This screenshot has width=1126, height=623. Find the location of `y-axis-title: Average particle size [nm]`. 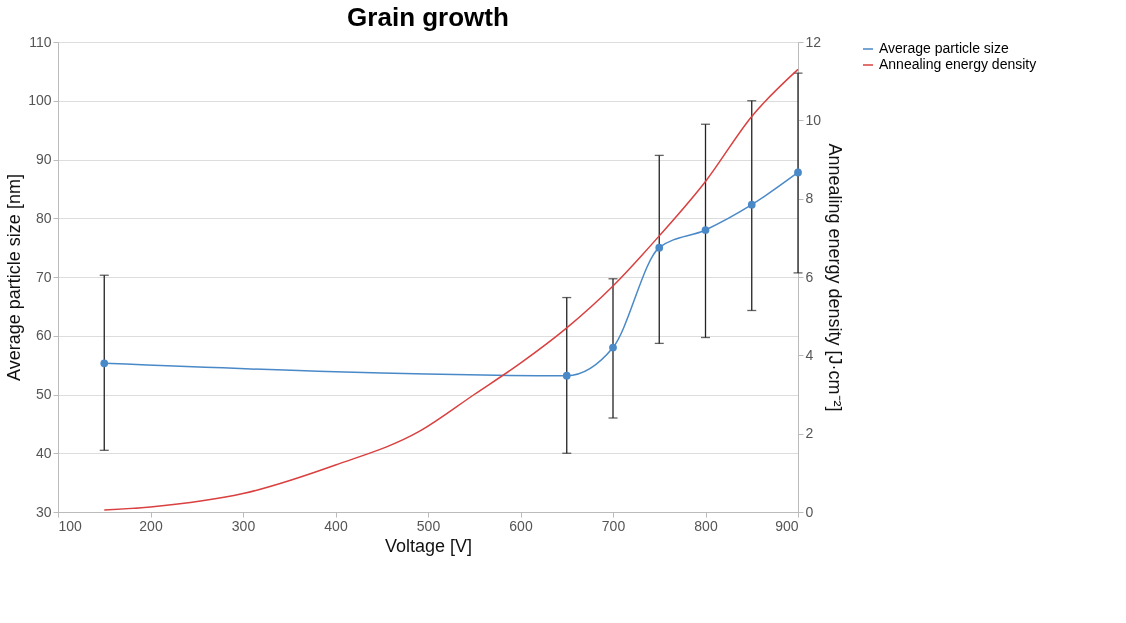

y-axis-title: Average particle size [nm] is located at coordinates (14, 277).